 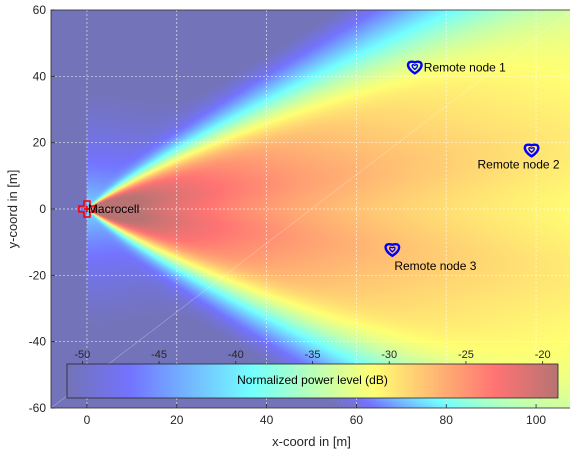 I want to click on x-tick-label: 80, so click(x=447, y=420).